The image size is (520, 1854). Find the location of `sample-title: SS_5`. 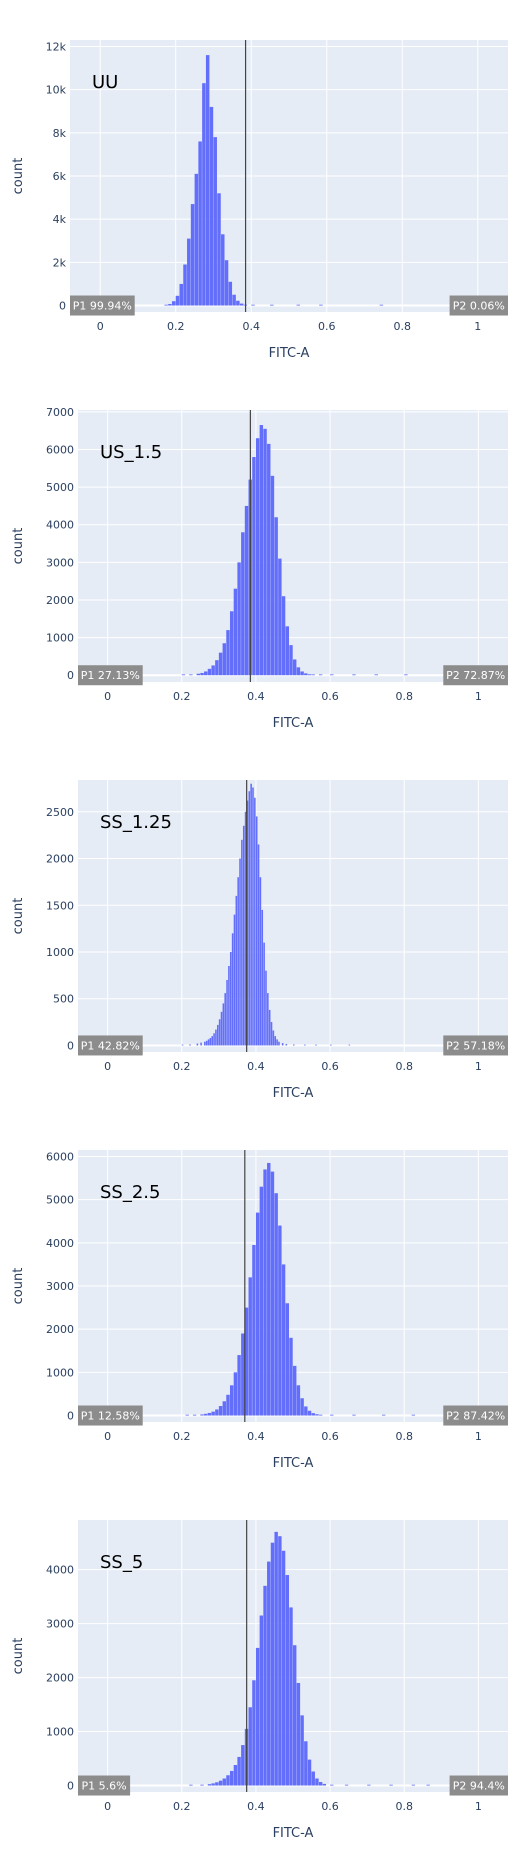

sample-title: SS_5 is located at coordinates (121, 1562).